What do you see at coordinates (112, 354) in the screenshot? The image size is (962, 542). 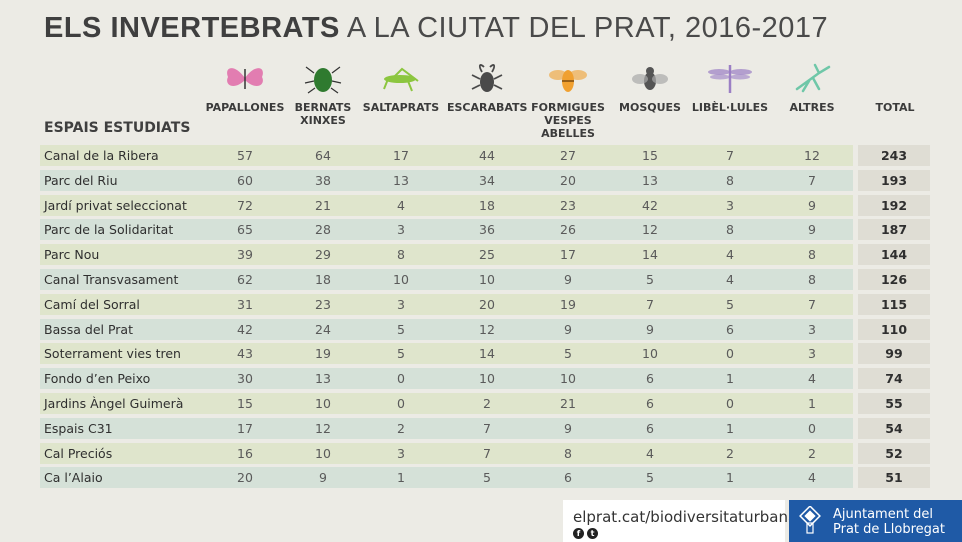 I see `row-label: Soterrament vies tren` at bounding box center [112, 354].